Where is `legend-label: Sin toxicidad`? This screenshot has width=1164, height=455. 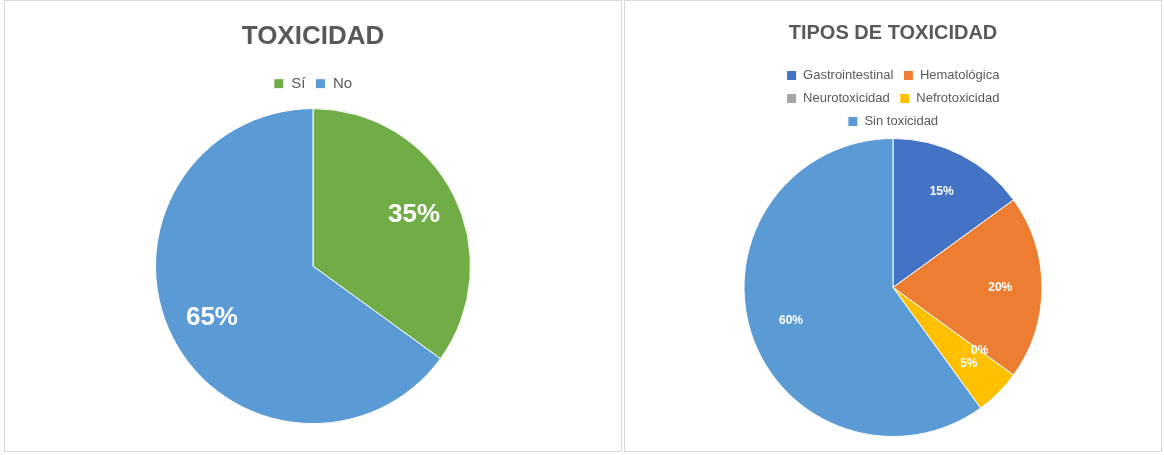
legend-label: Sin toxicidad is located at coordinates (901, 121).